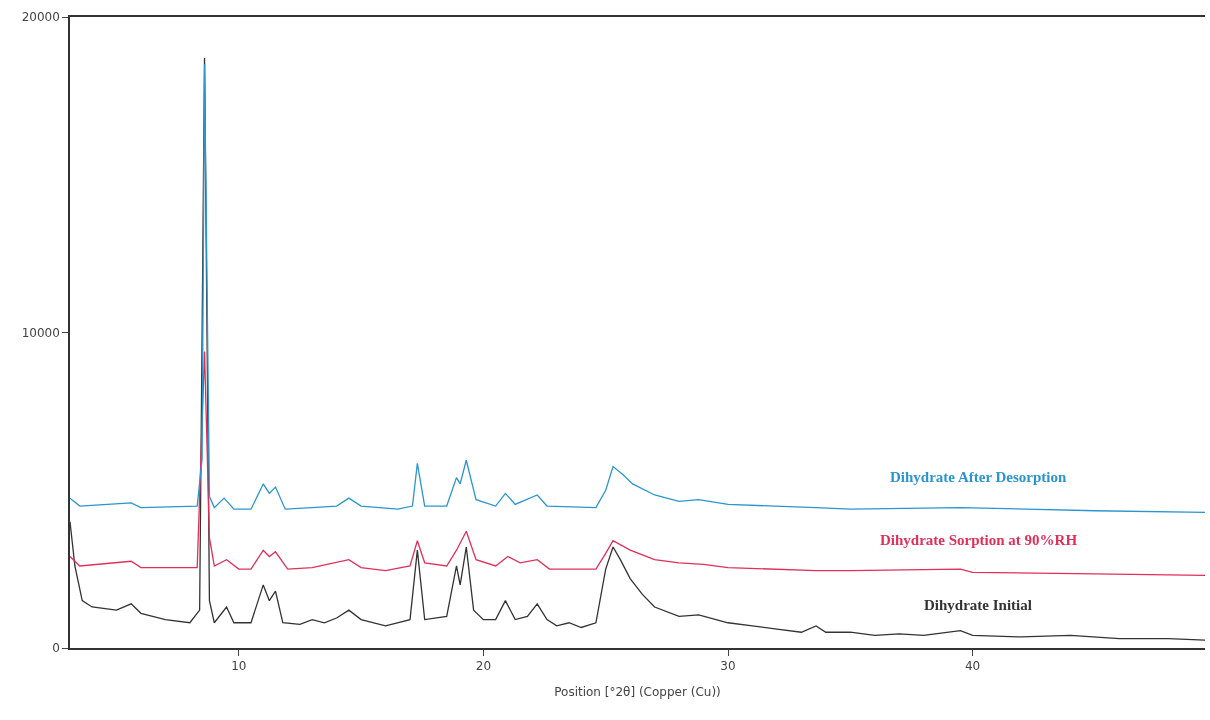  Describe the element at coordinates (637, 691) in the screenshot. I see `x-axis-title: Position [°2θ] (Copper (Cu))` at that location.